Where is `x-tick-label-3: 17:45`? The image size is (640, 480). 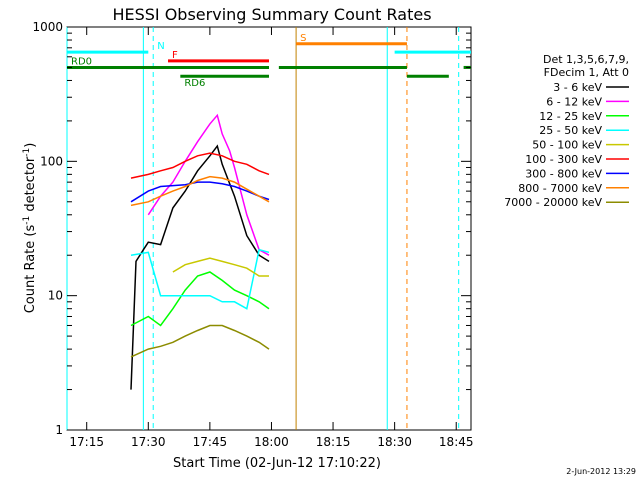 x-tick-label-3: 17:45 is located at coordinates (210, 442).